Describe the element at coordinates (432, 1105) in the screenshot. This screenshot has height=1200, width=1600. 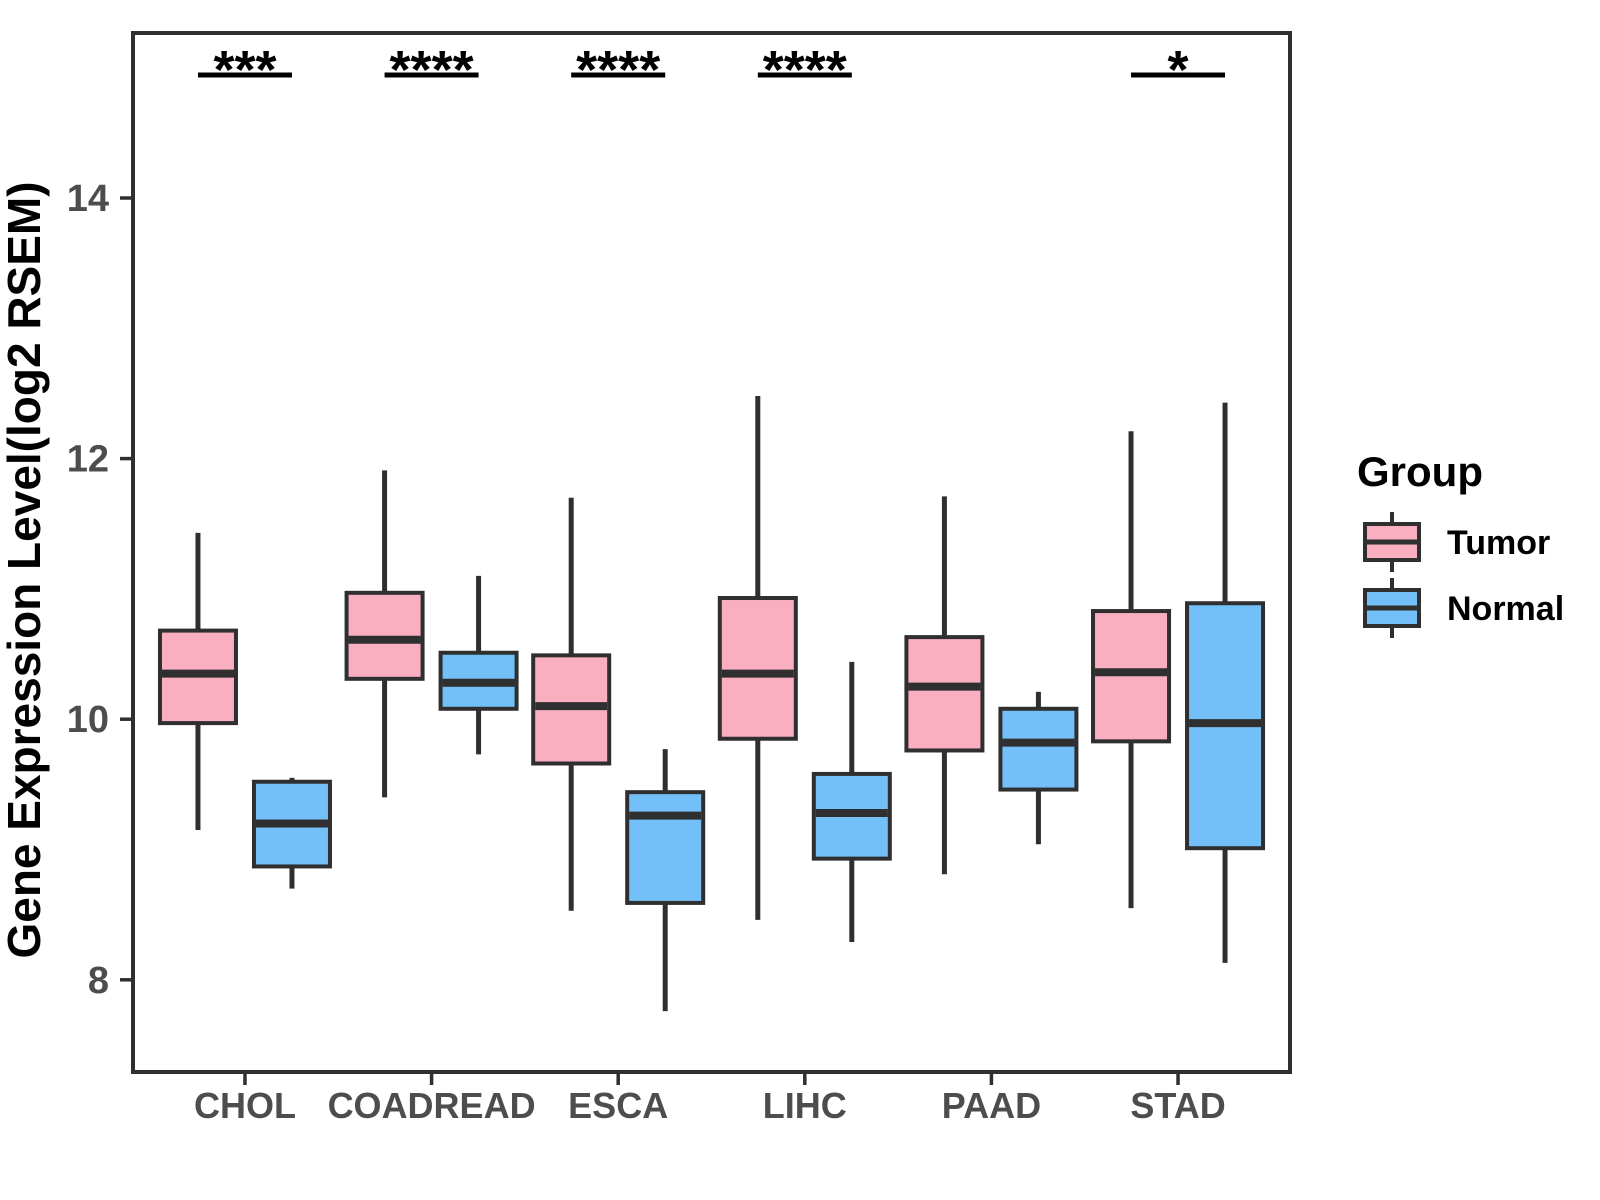
I see `x-tick-label-COADREAD: COADREAD` at that location.